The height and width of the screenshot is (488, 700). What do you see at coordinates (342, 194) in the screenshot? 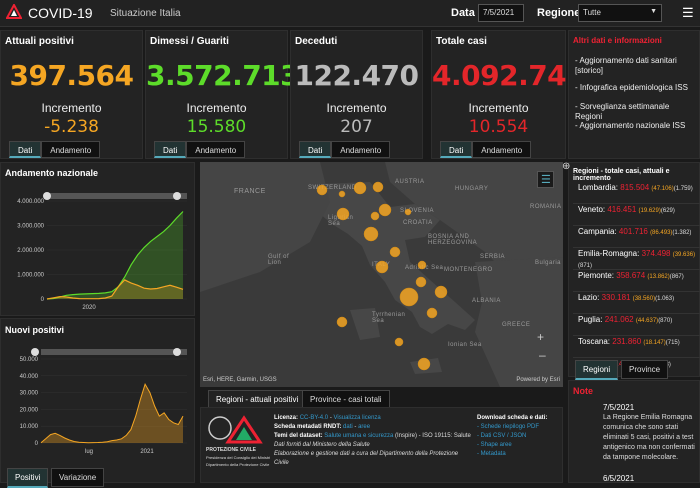
I see `bubble-valle-aosta` at bounding box center [342, 194].